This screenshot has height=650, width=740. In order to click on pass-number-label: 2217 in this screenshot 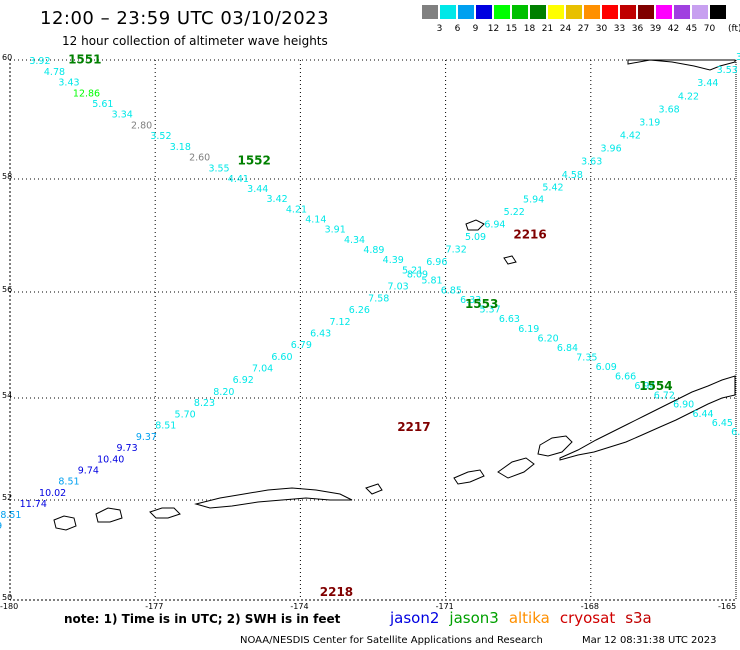, I will do `click(413, 427)`.